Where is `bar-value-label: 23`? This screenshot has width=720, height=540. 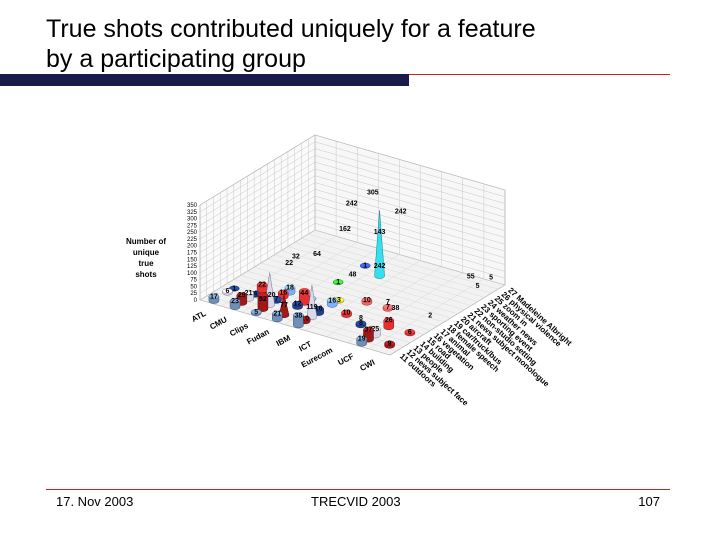
bar-value-label: 23 is located at coordinates (235, 301).